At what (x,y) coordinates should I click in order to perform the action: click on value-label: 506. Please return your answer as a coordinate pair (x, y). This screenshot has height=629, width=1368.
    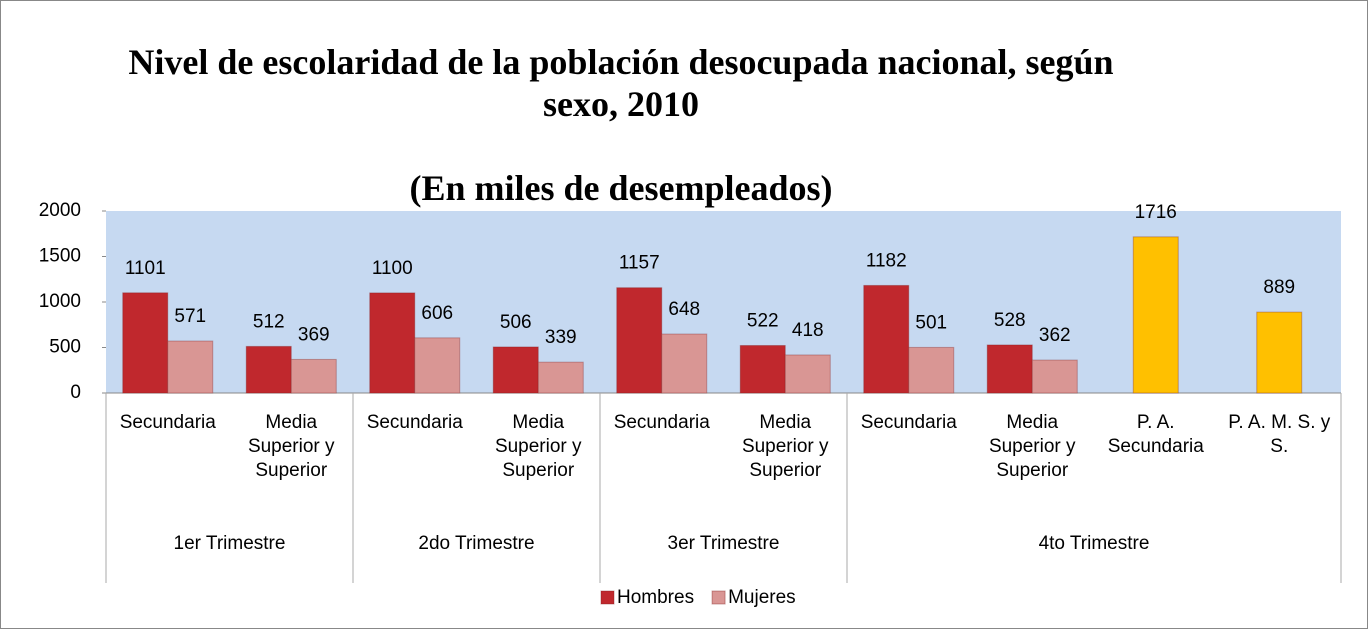
    Looking at the image, I should click on (516, 322).